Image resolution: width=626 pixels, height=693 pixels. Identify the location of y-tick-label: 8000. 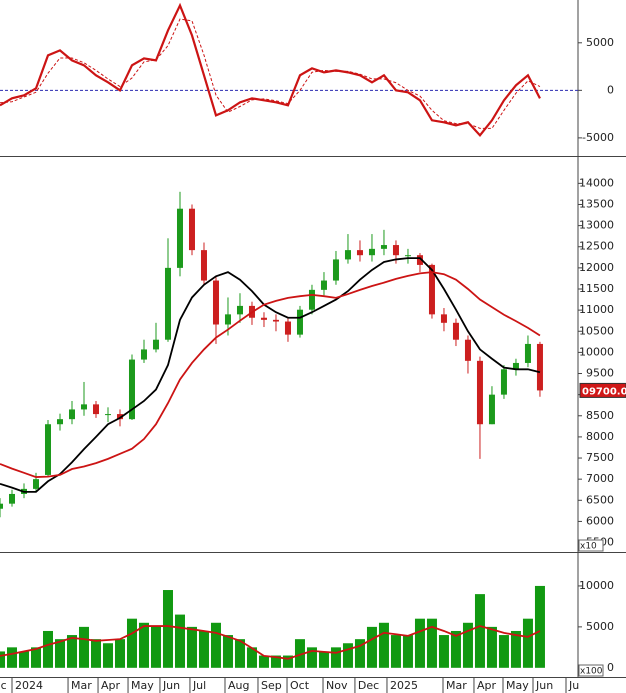
(600, 436).